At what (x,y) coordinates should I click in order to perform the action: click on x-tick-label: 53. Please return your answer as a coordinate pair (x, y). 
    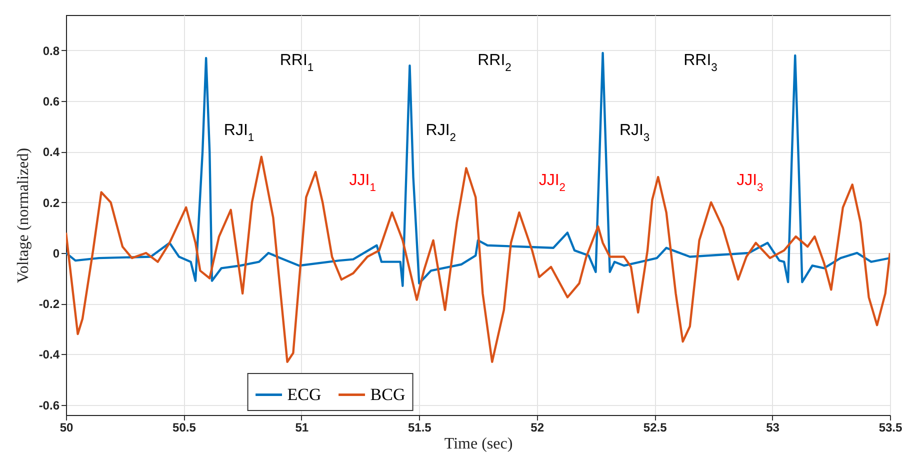
    Looking at the image, I should click on (773, 427).